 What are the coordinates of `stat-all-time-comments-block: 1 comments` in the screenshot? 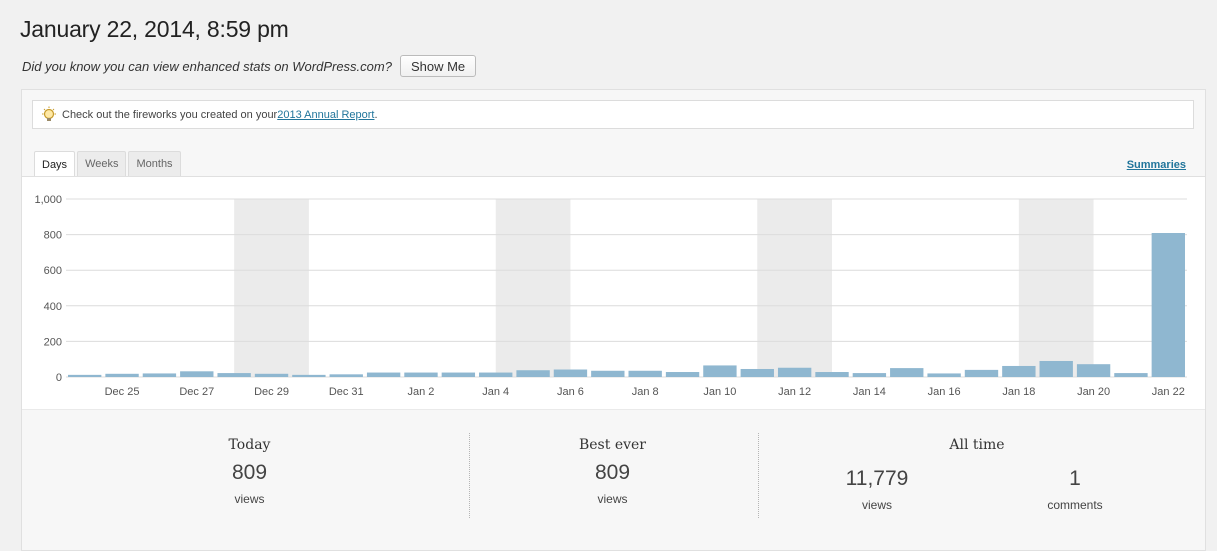 It's located at (1075, 472).